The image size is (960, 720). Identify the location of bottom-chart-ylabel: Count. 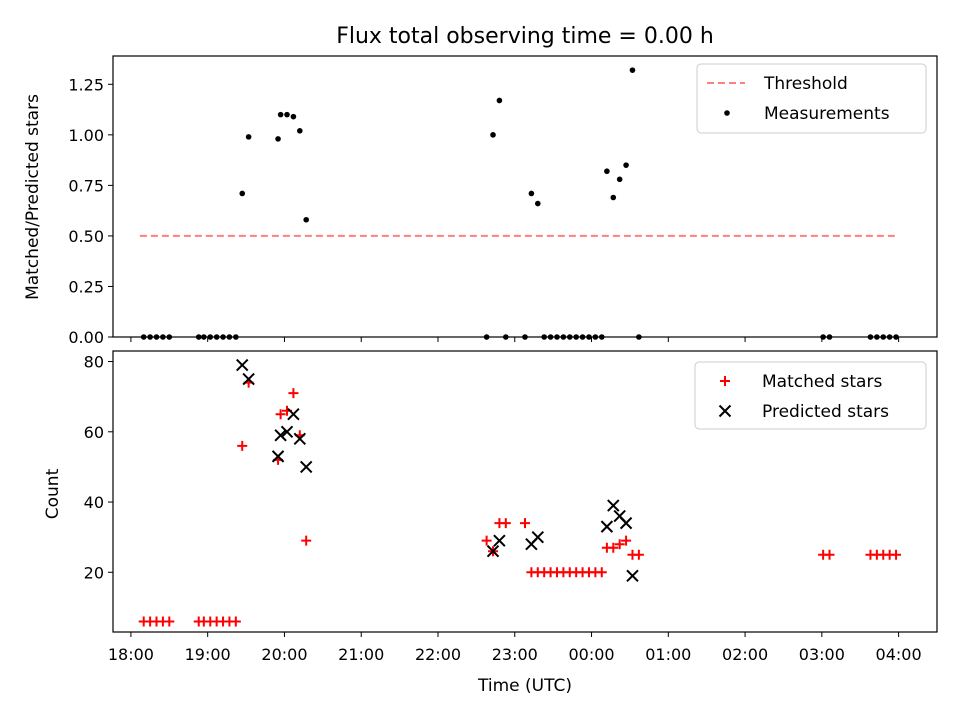
(53, 493).